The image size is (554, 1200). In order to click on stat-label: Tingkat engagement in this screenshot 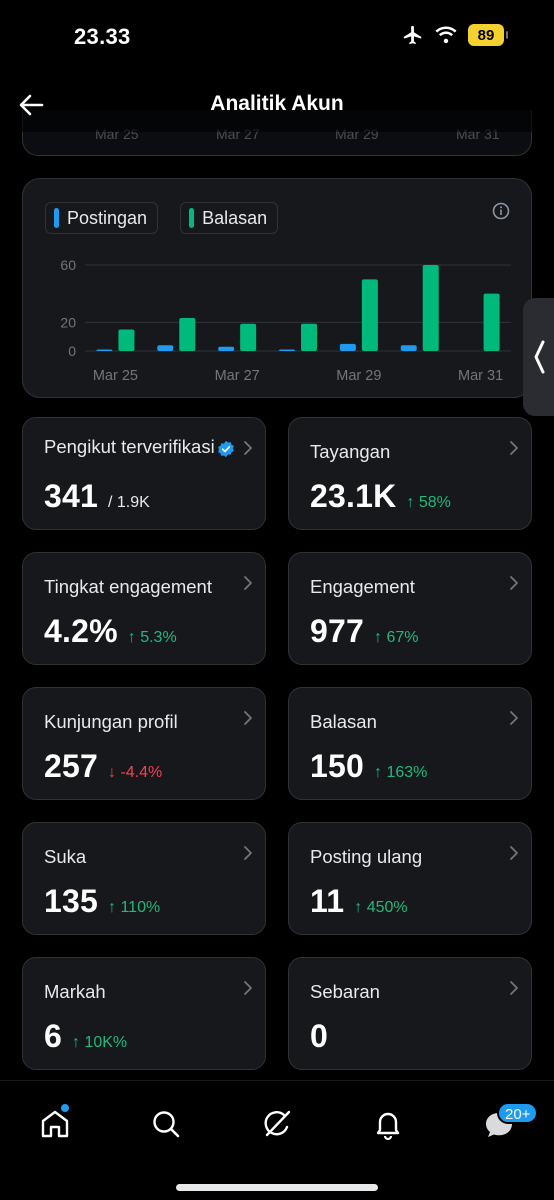, I will do `click(128, 586)`.